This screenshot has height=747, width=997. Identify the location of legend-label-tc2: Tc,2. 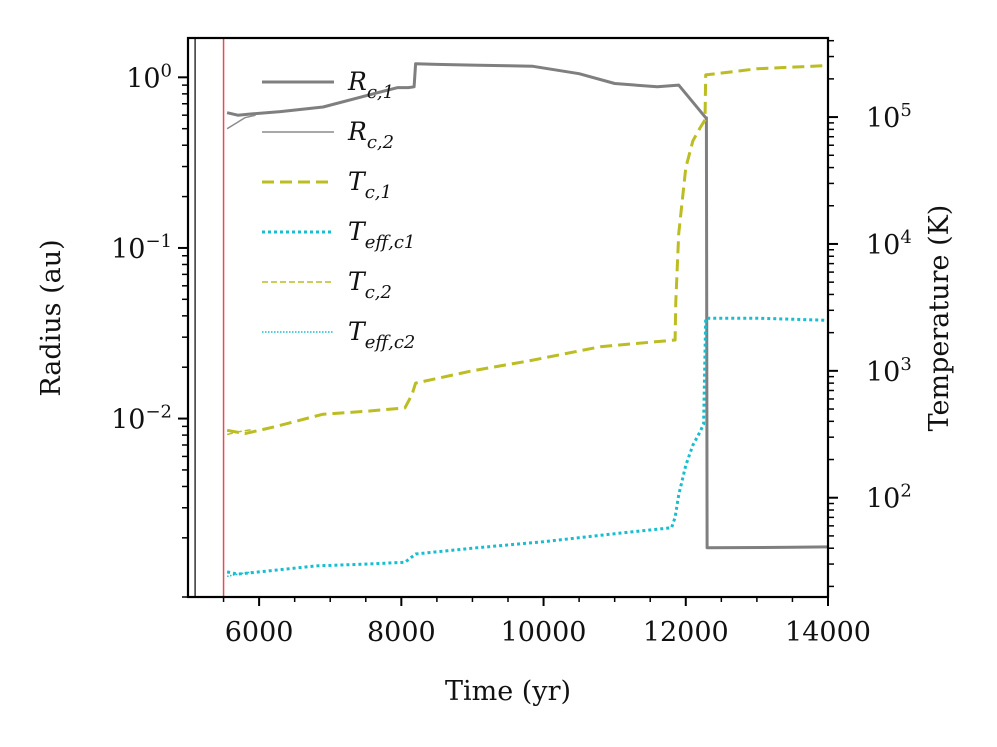
(370, 285).